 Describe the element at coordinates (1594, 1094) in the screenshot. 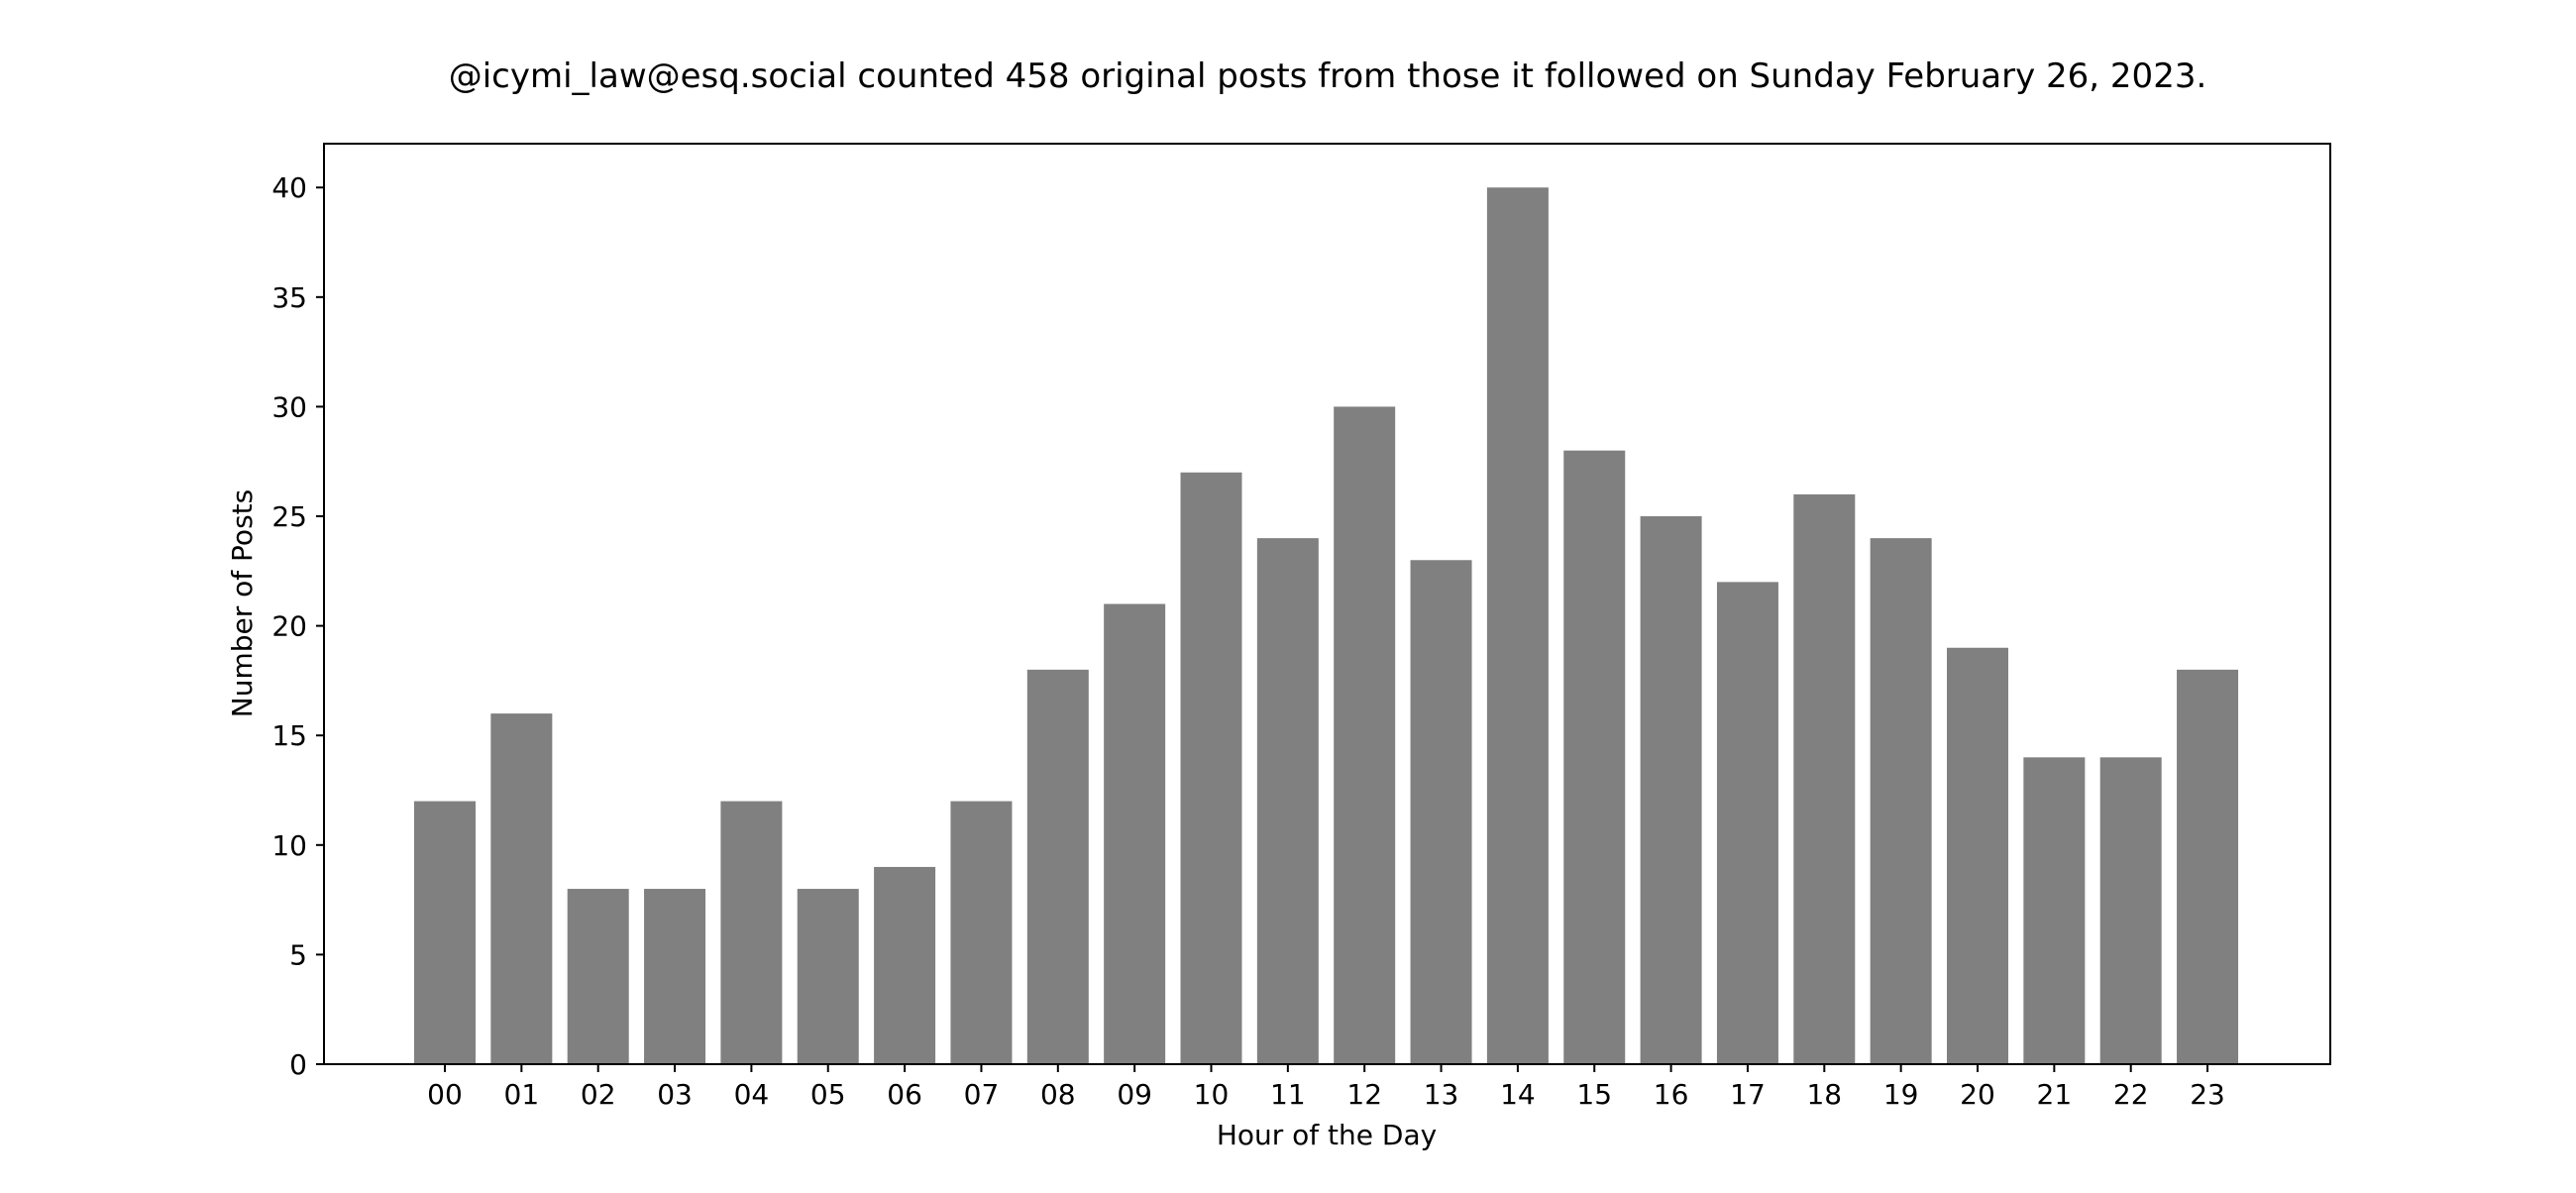

I see `x-tick-label: 15` at that location.